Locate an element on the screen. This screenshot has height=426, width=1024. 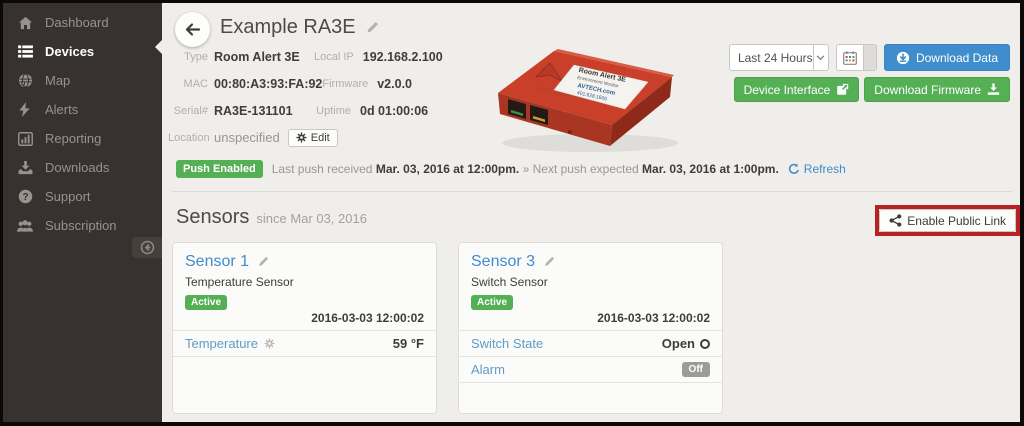
share-icon is located at coordinates (895, 220).